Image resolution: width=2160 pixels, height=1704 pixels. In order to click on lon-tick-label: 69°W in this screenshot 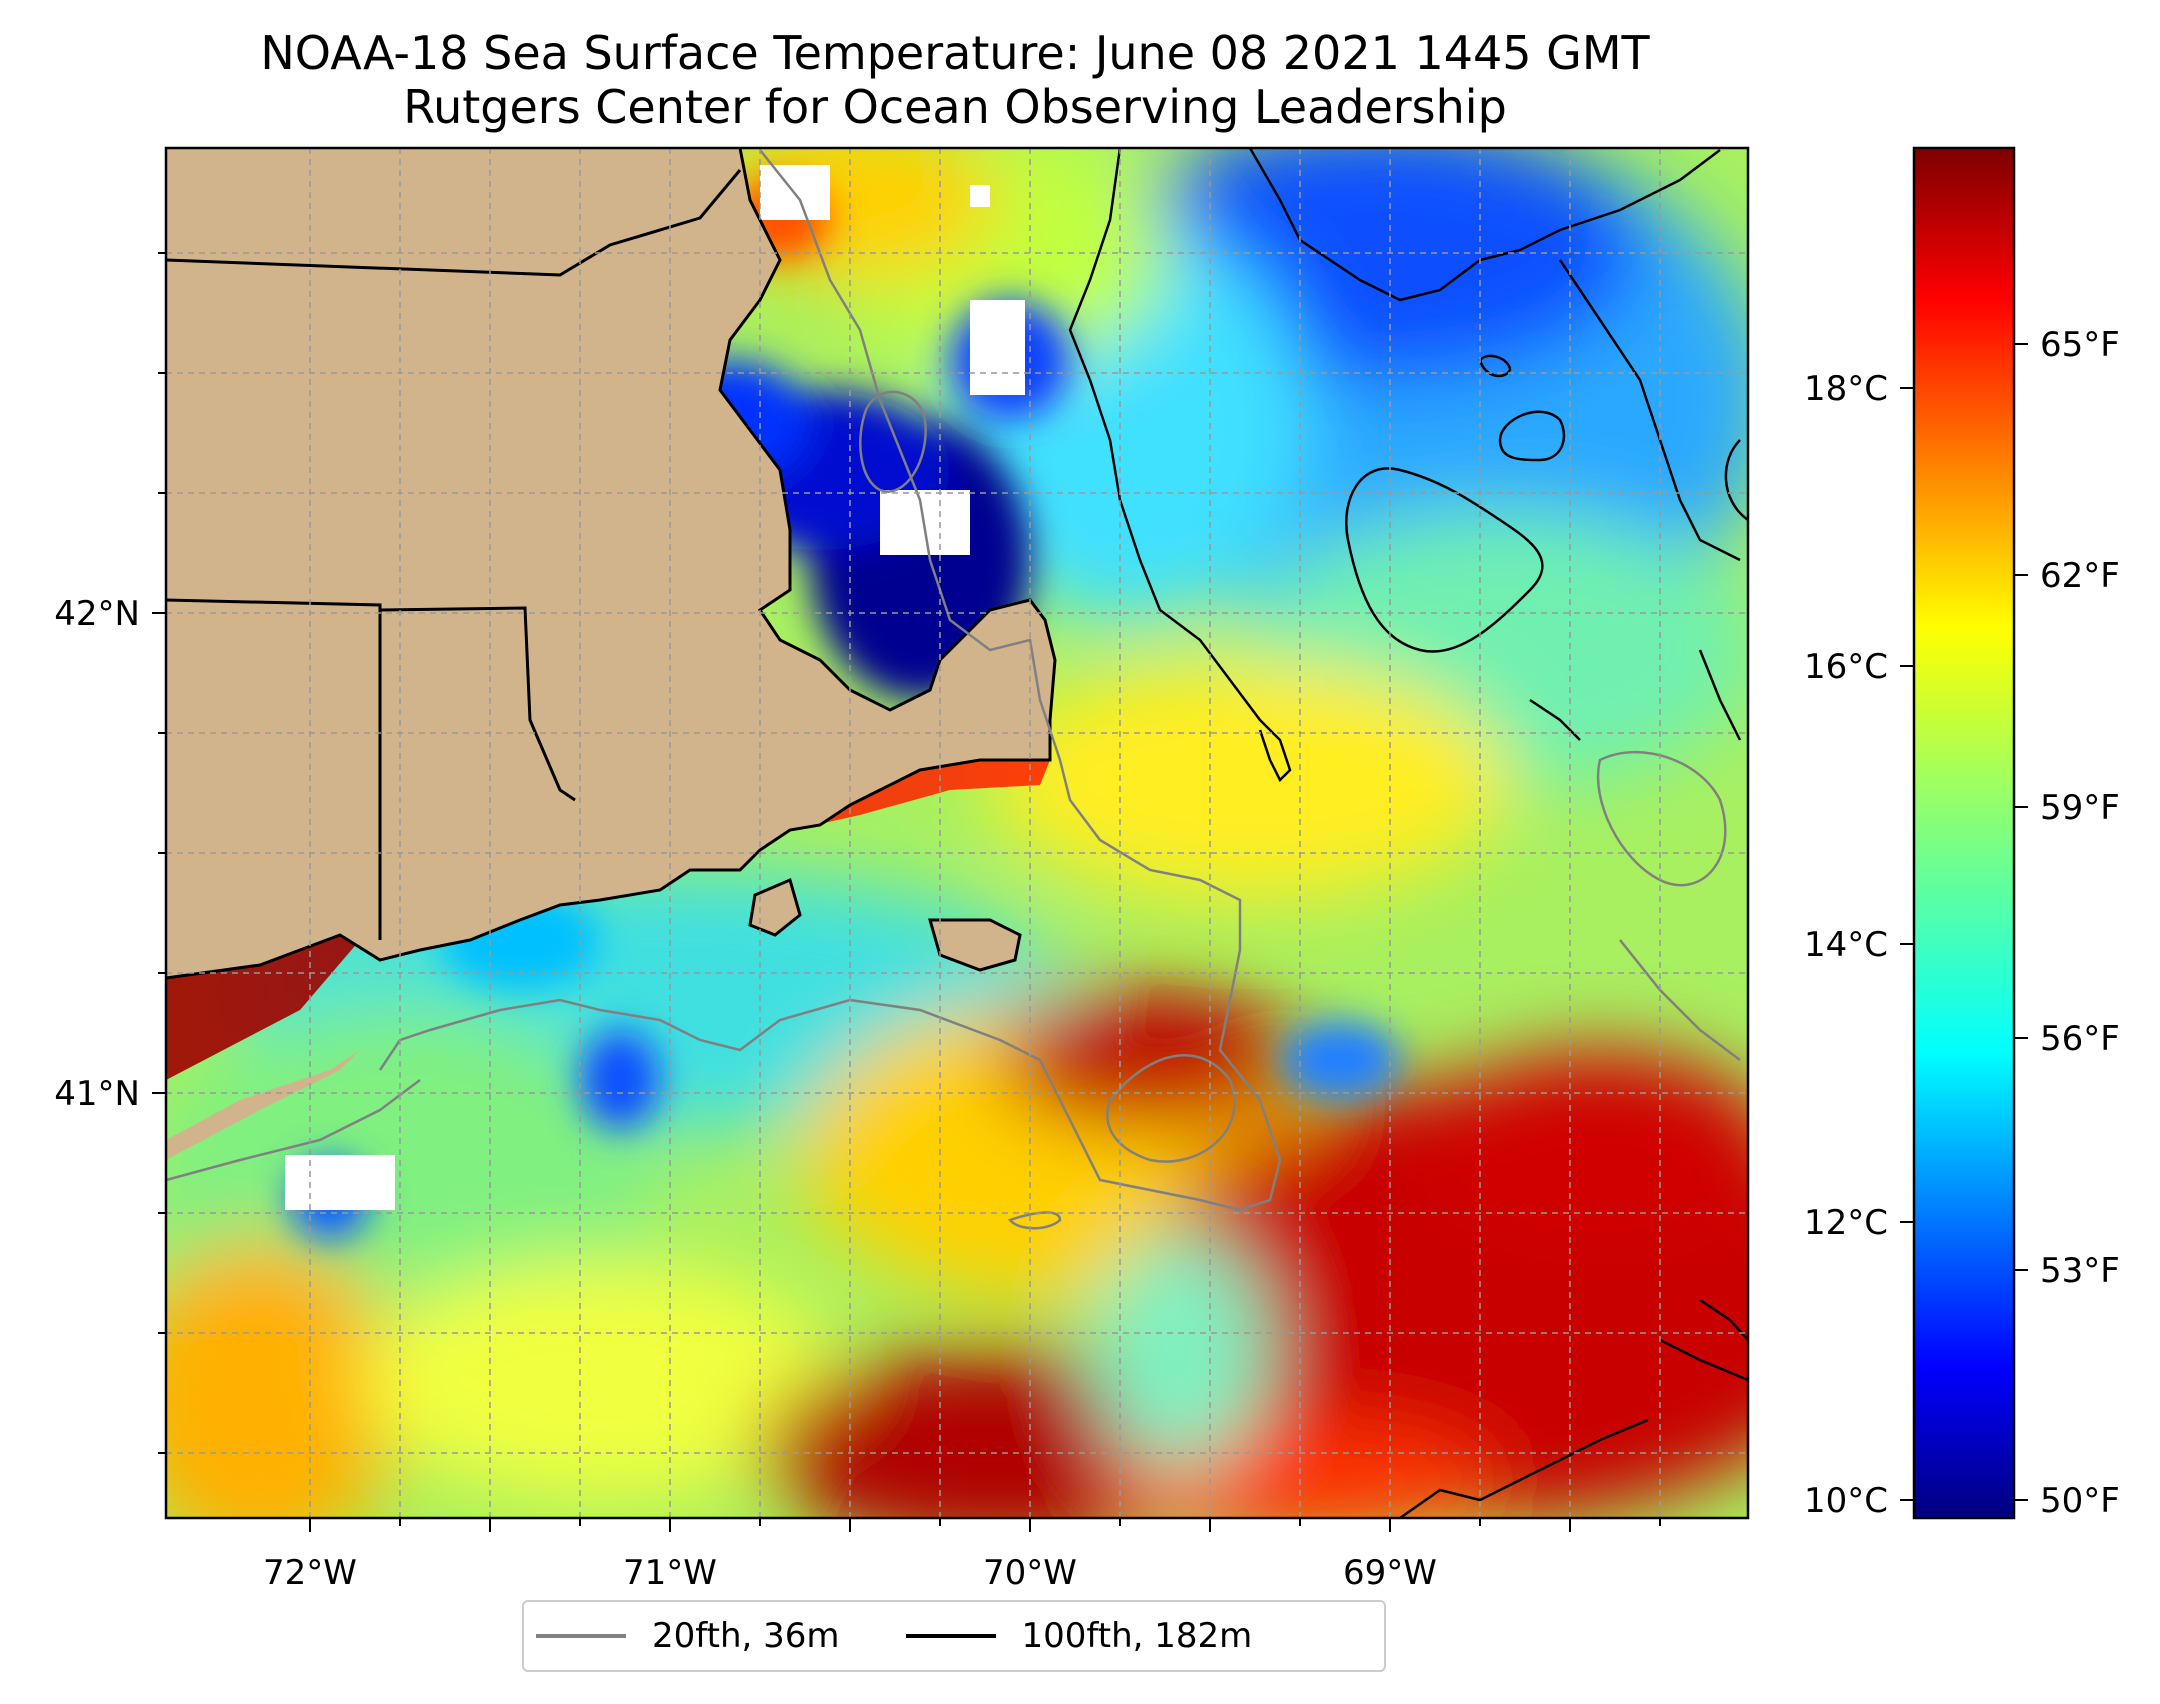, I will do `click(1390, 1573)`.